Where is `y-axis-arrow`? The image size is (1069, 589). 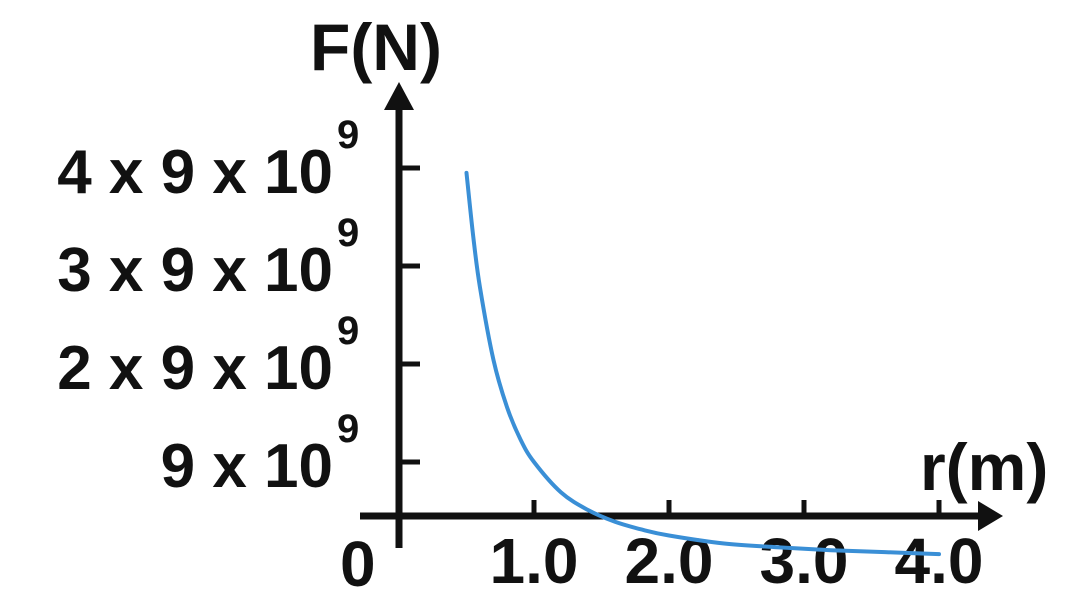 y-axis-arrow is located at coordinates (399, 96).